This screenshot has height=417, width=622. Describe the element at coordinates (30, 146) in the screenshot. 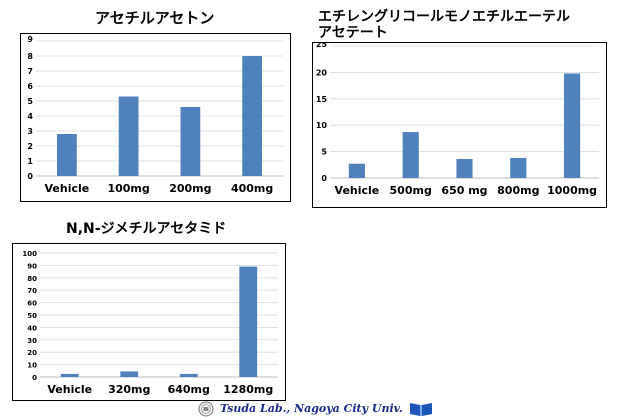

I see `y-tick-label: 2` at that location.